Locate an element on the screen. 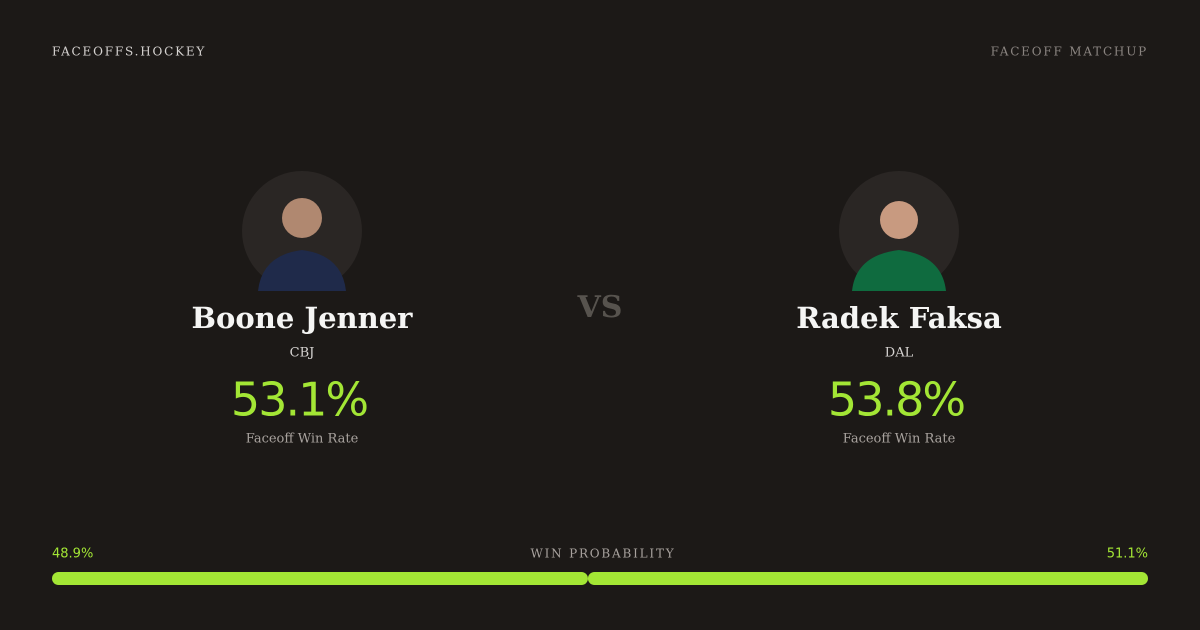 The width and height of the screenshot is (1200, 630). team: DAL is located at coordinates (899, 353).